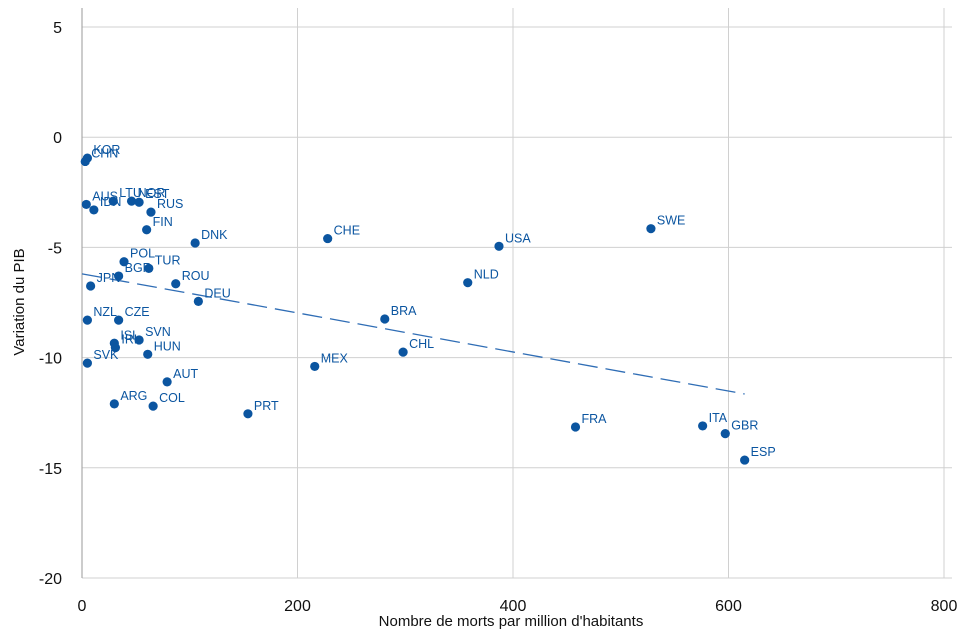 The image size is (961, 632). I want to click on point-label: POL, so click(142, 254).